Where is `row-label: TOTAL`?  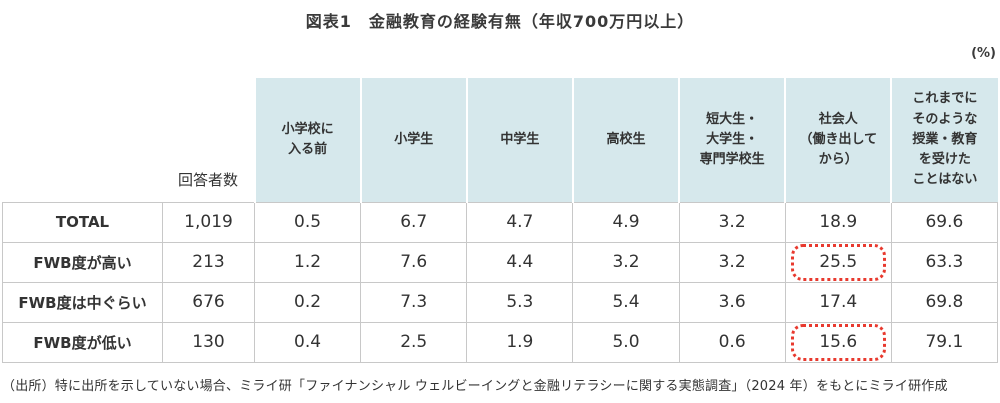
row-label: TOTAL is located at coordinates (82, 222).